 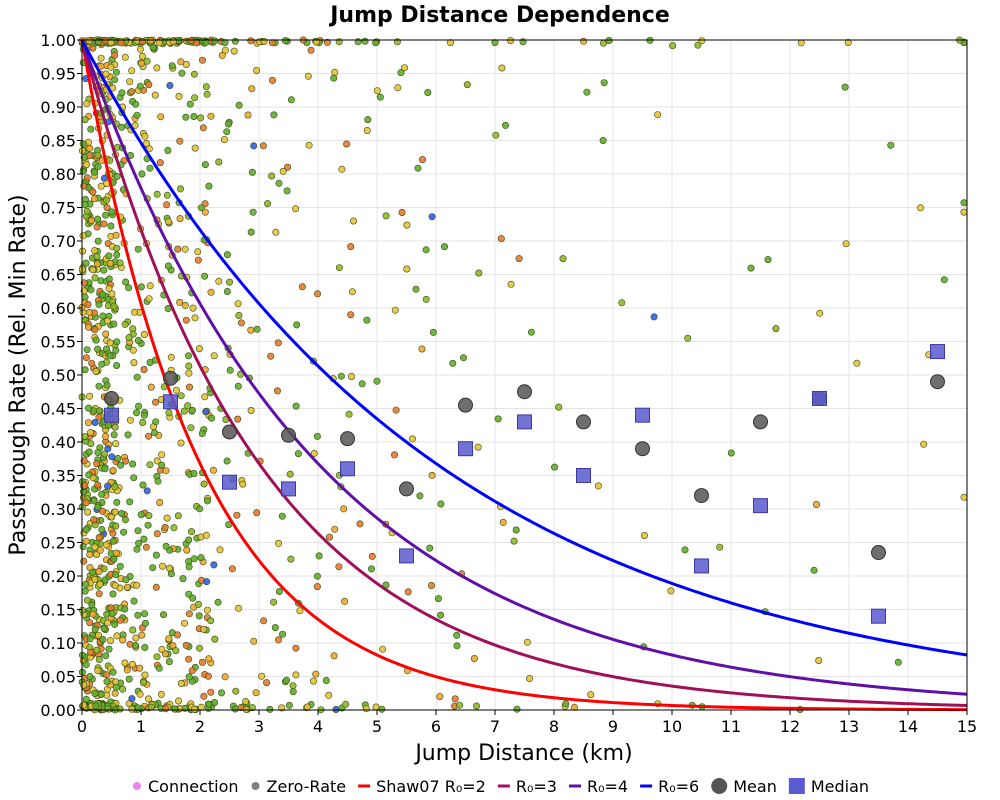 What do you see at coordinates (522, 753) in the screenshot?
I see `x-axis-label: Jump Distance (km)` at bounding box center [522, 753].